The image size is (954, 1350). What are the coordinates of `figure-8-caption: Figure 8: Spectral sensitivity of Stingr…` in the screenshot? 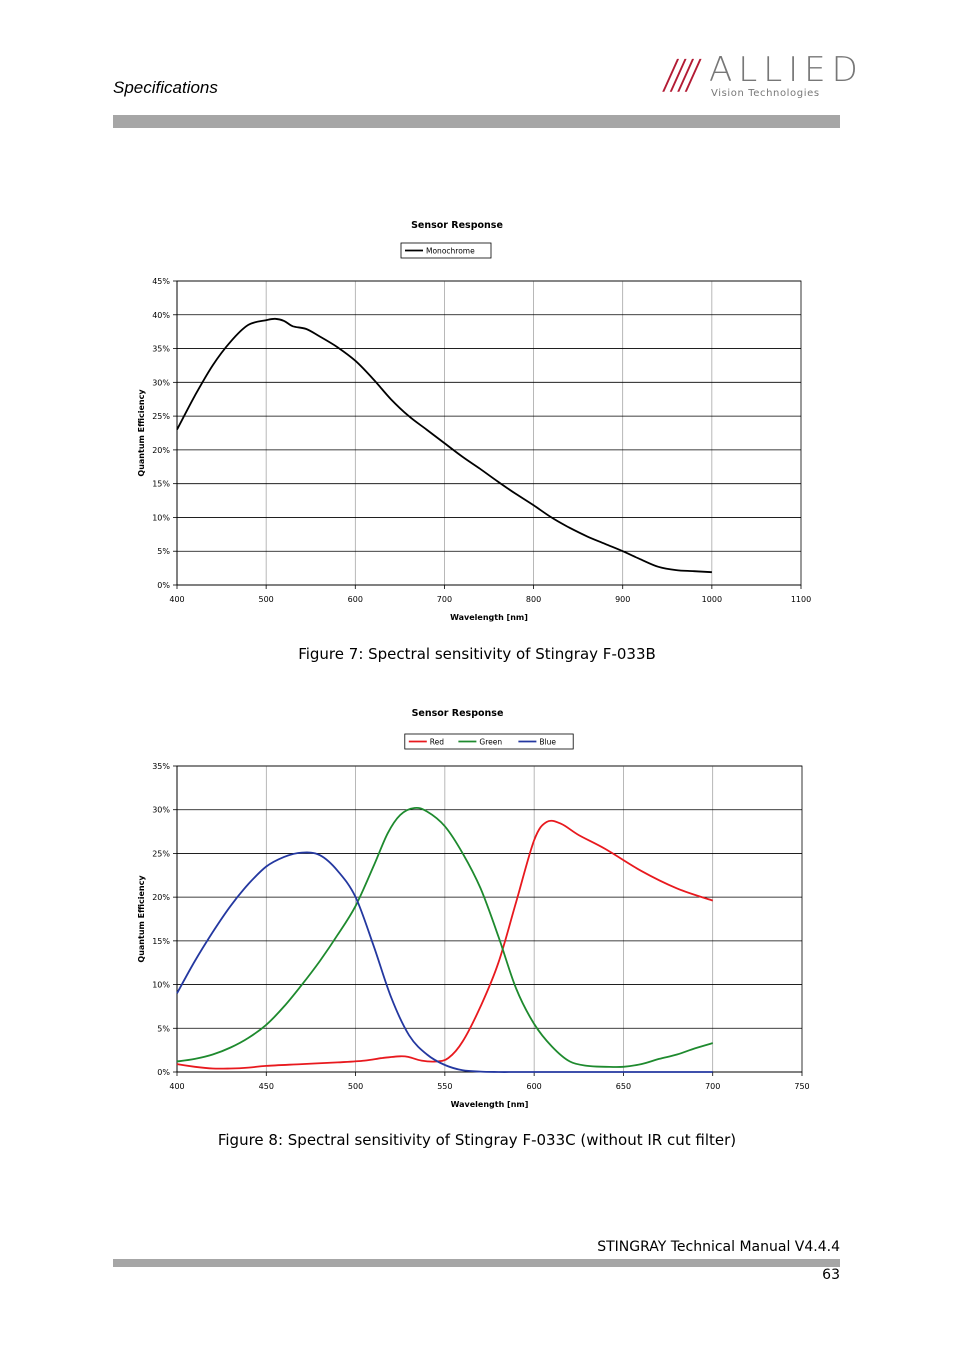 It's located at (477, 1140).